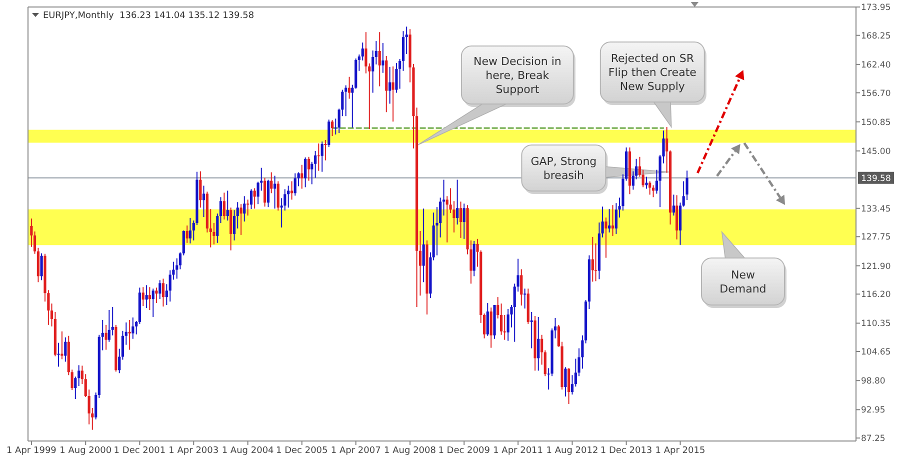  I want to click on y-tick-label: 121.90, so click(876, 267).